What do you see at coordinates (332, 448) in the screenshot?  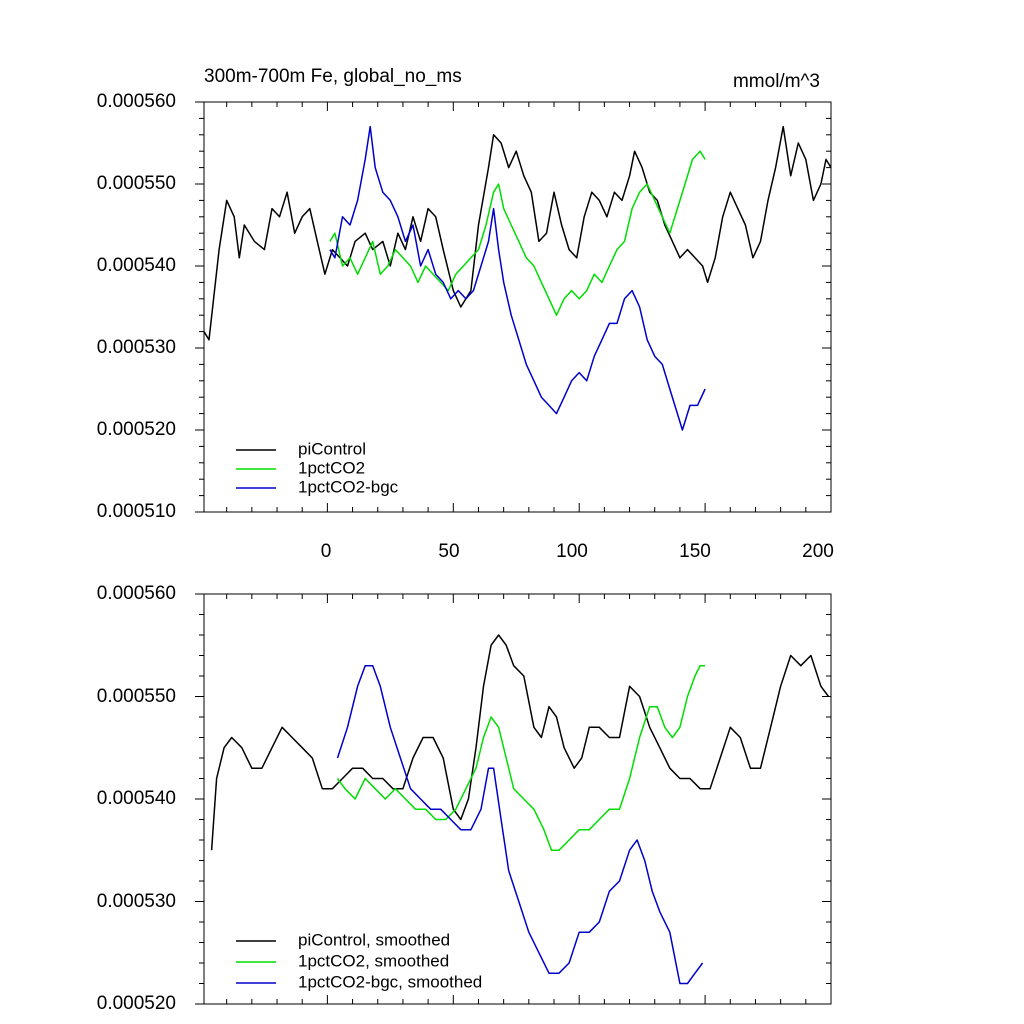 I see `legend-label-picontrol: piControl` at bounding box center [332, 448].